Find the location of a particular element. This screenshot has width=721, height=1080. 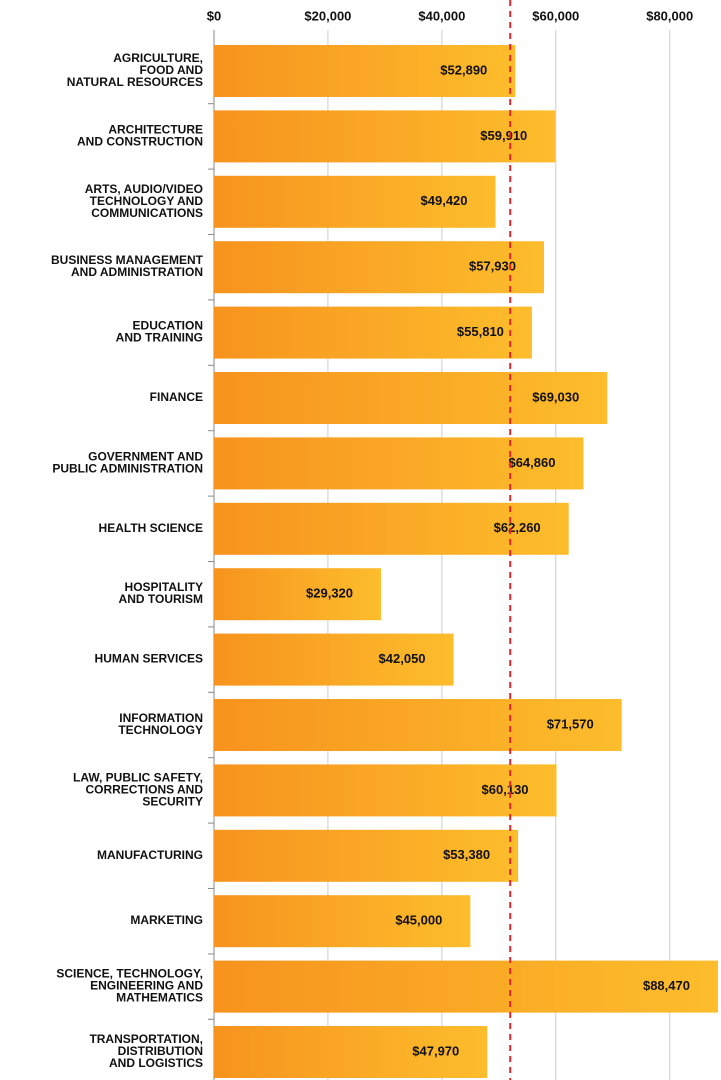

x-tick-label: $0 is located at coordinates (214, 15).